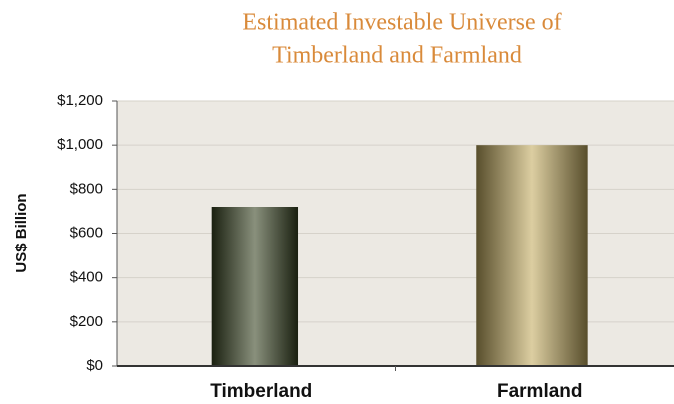  I want to click on chart-title: Estimated Investable Universe of, so click(401, 23).